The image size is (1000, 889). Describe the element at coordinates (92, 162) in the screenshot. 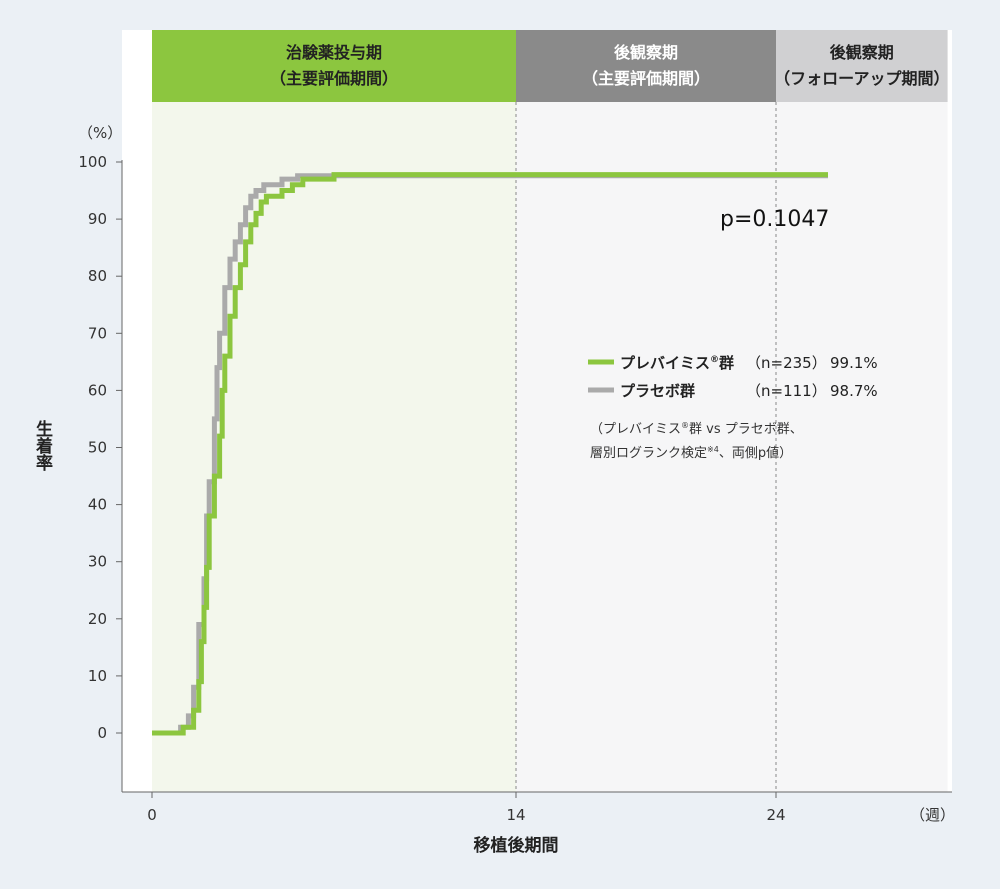

I see `y-tick-label: 100` at that location.